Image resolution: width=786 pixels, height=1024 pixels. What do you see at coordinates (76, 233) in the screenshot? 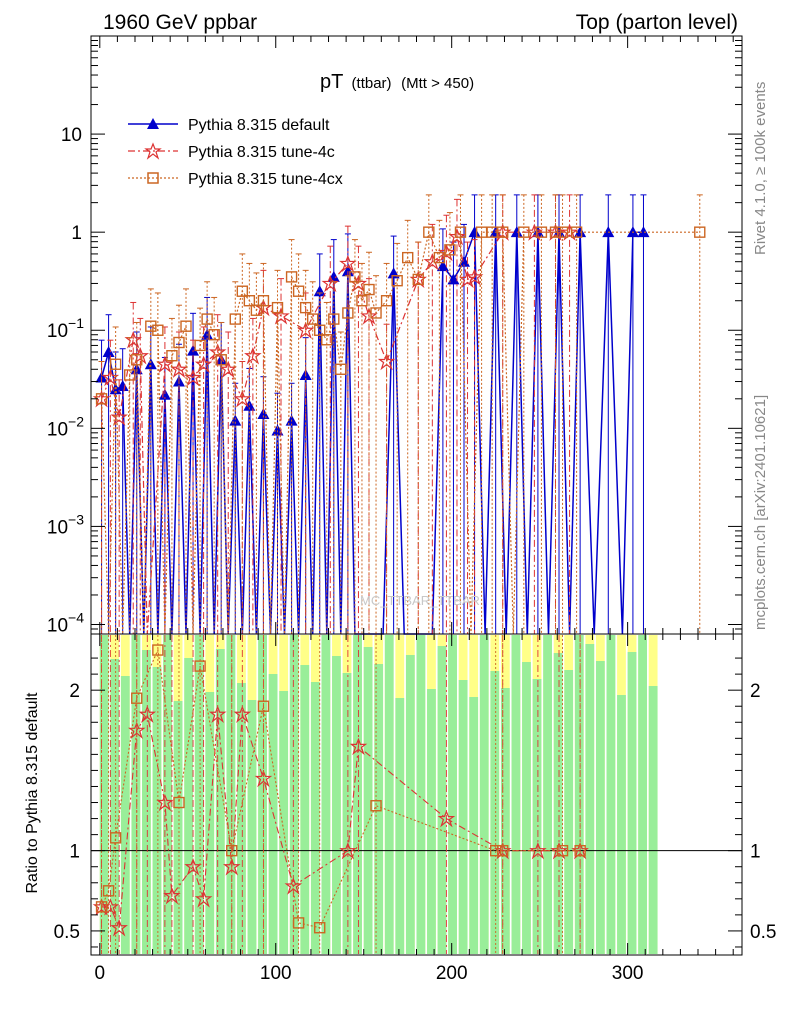
I see `y-tick-label: 1` at bounding box center [76, 233].